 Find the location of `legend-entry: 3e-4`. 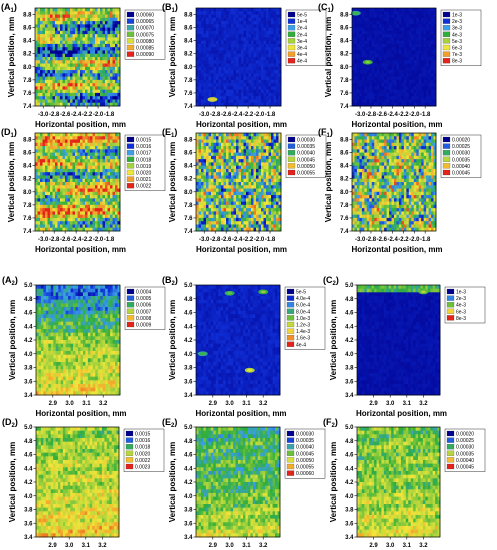

legend-entry: 3e-4 is located at coordinates (302, 42).